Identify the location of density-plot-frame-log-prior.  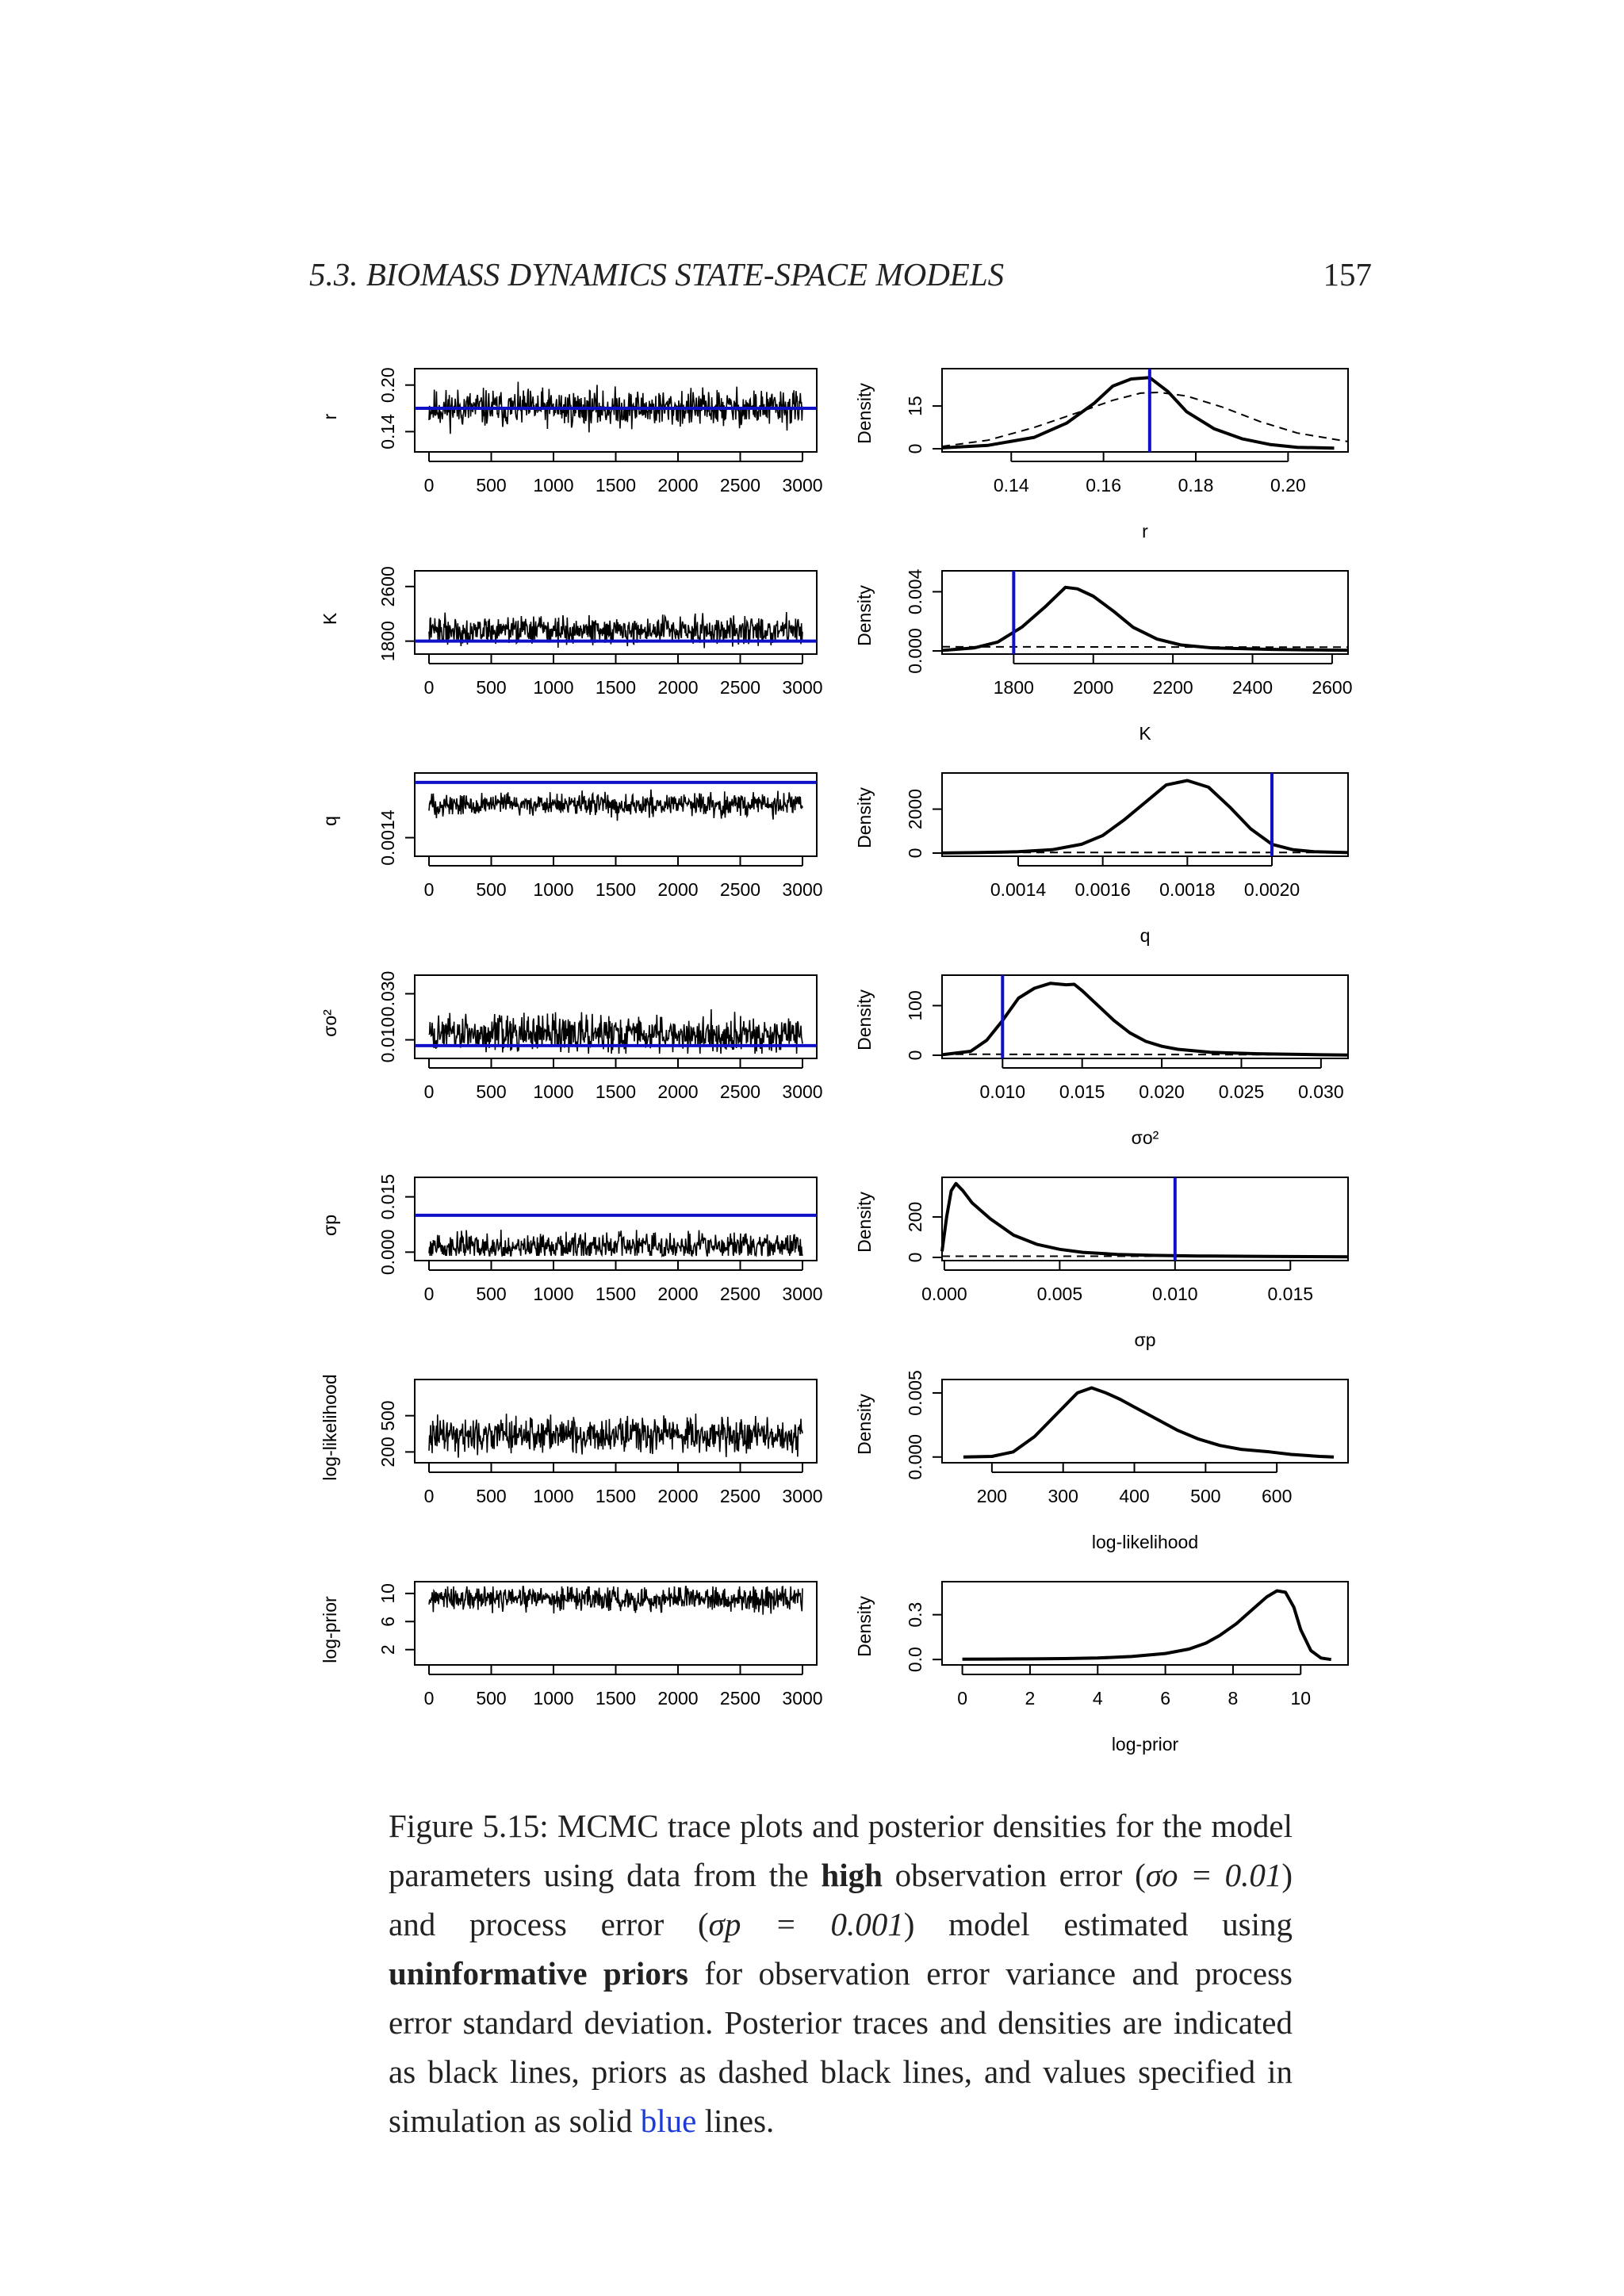
(1145, 1624).